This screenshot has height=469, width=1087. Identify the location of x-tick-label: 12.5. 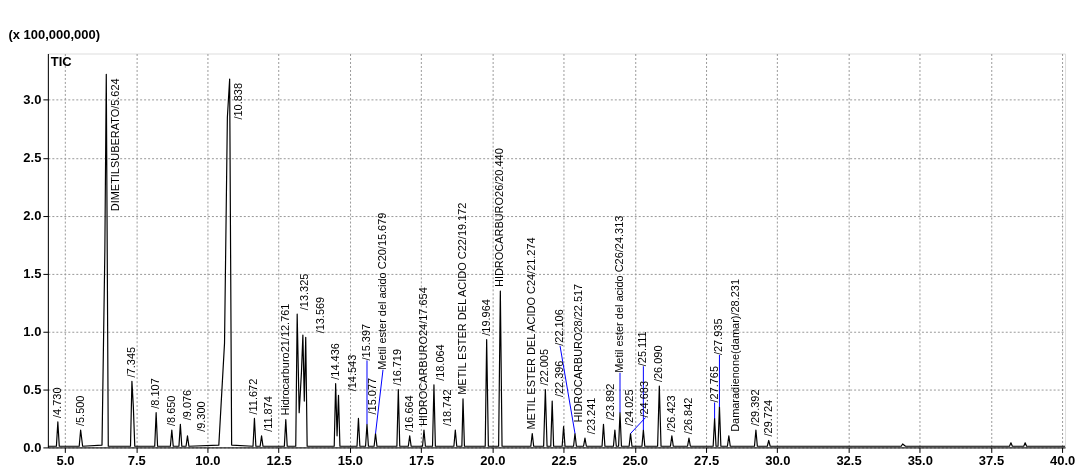
(279, 460).